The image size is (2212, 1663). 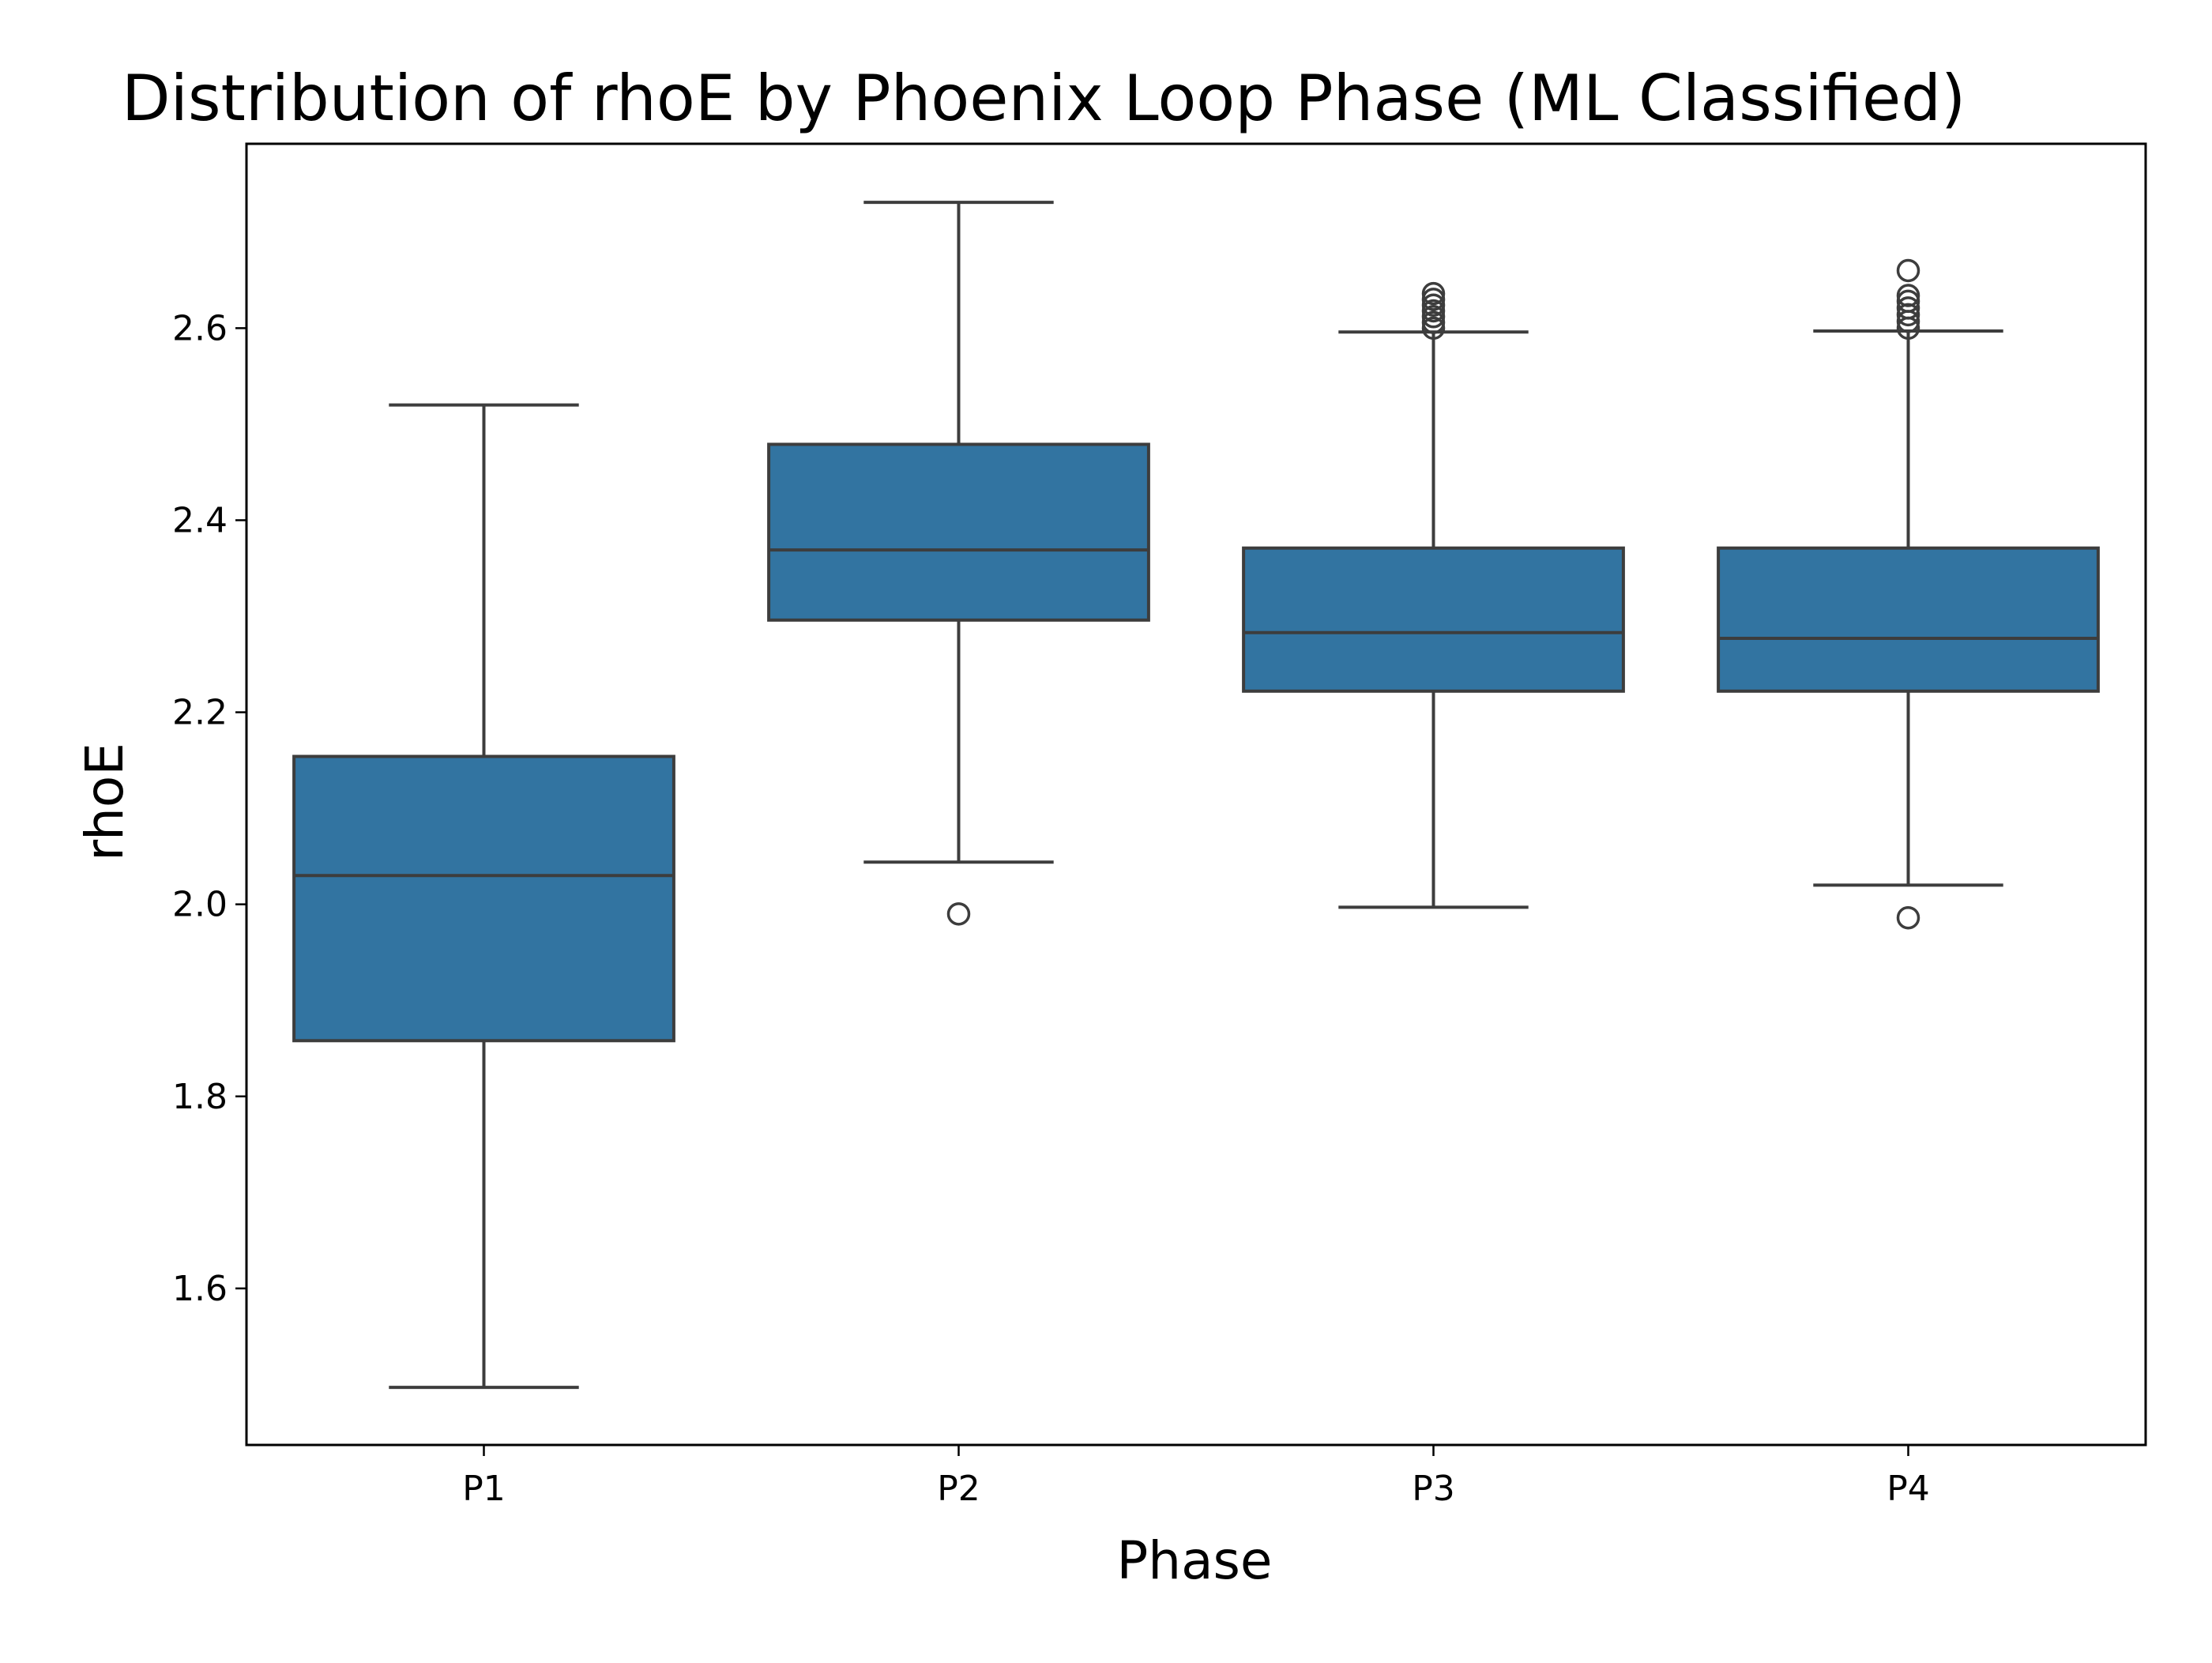 I want to click on y-tick-label: 1.8, so click(x=200, y=1097).